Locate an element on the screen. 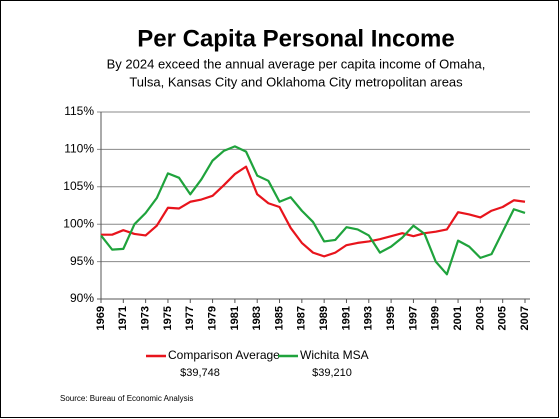  y-tick-label: 110% is located at coordinates (79, 149).